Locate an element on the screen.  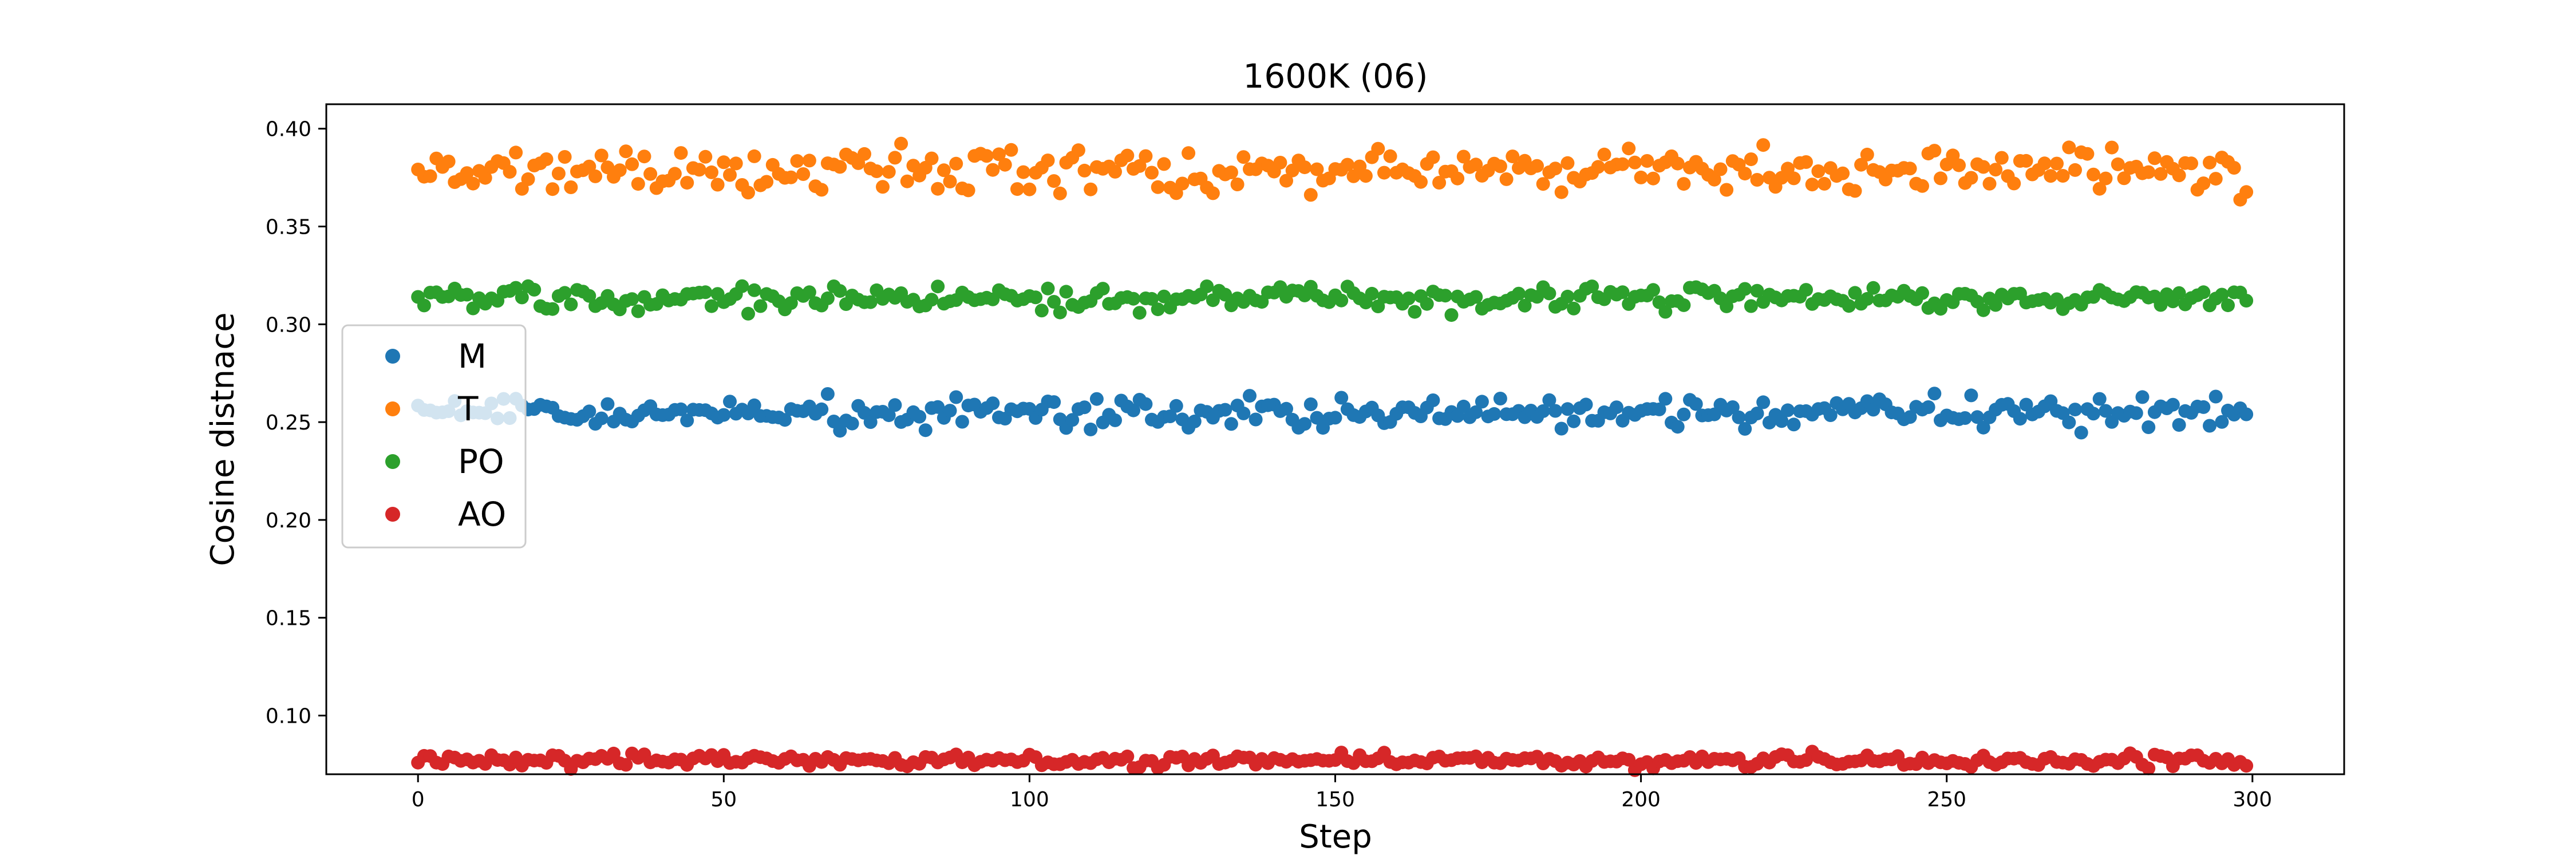
y-tick-label: 0.10 is located at coordinates (288, 716).